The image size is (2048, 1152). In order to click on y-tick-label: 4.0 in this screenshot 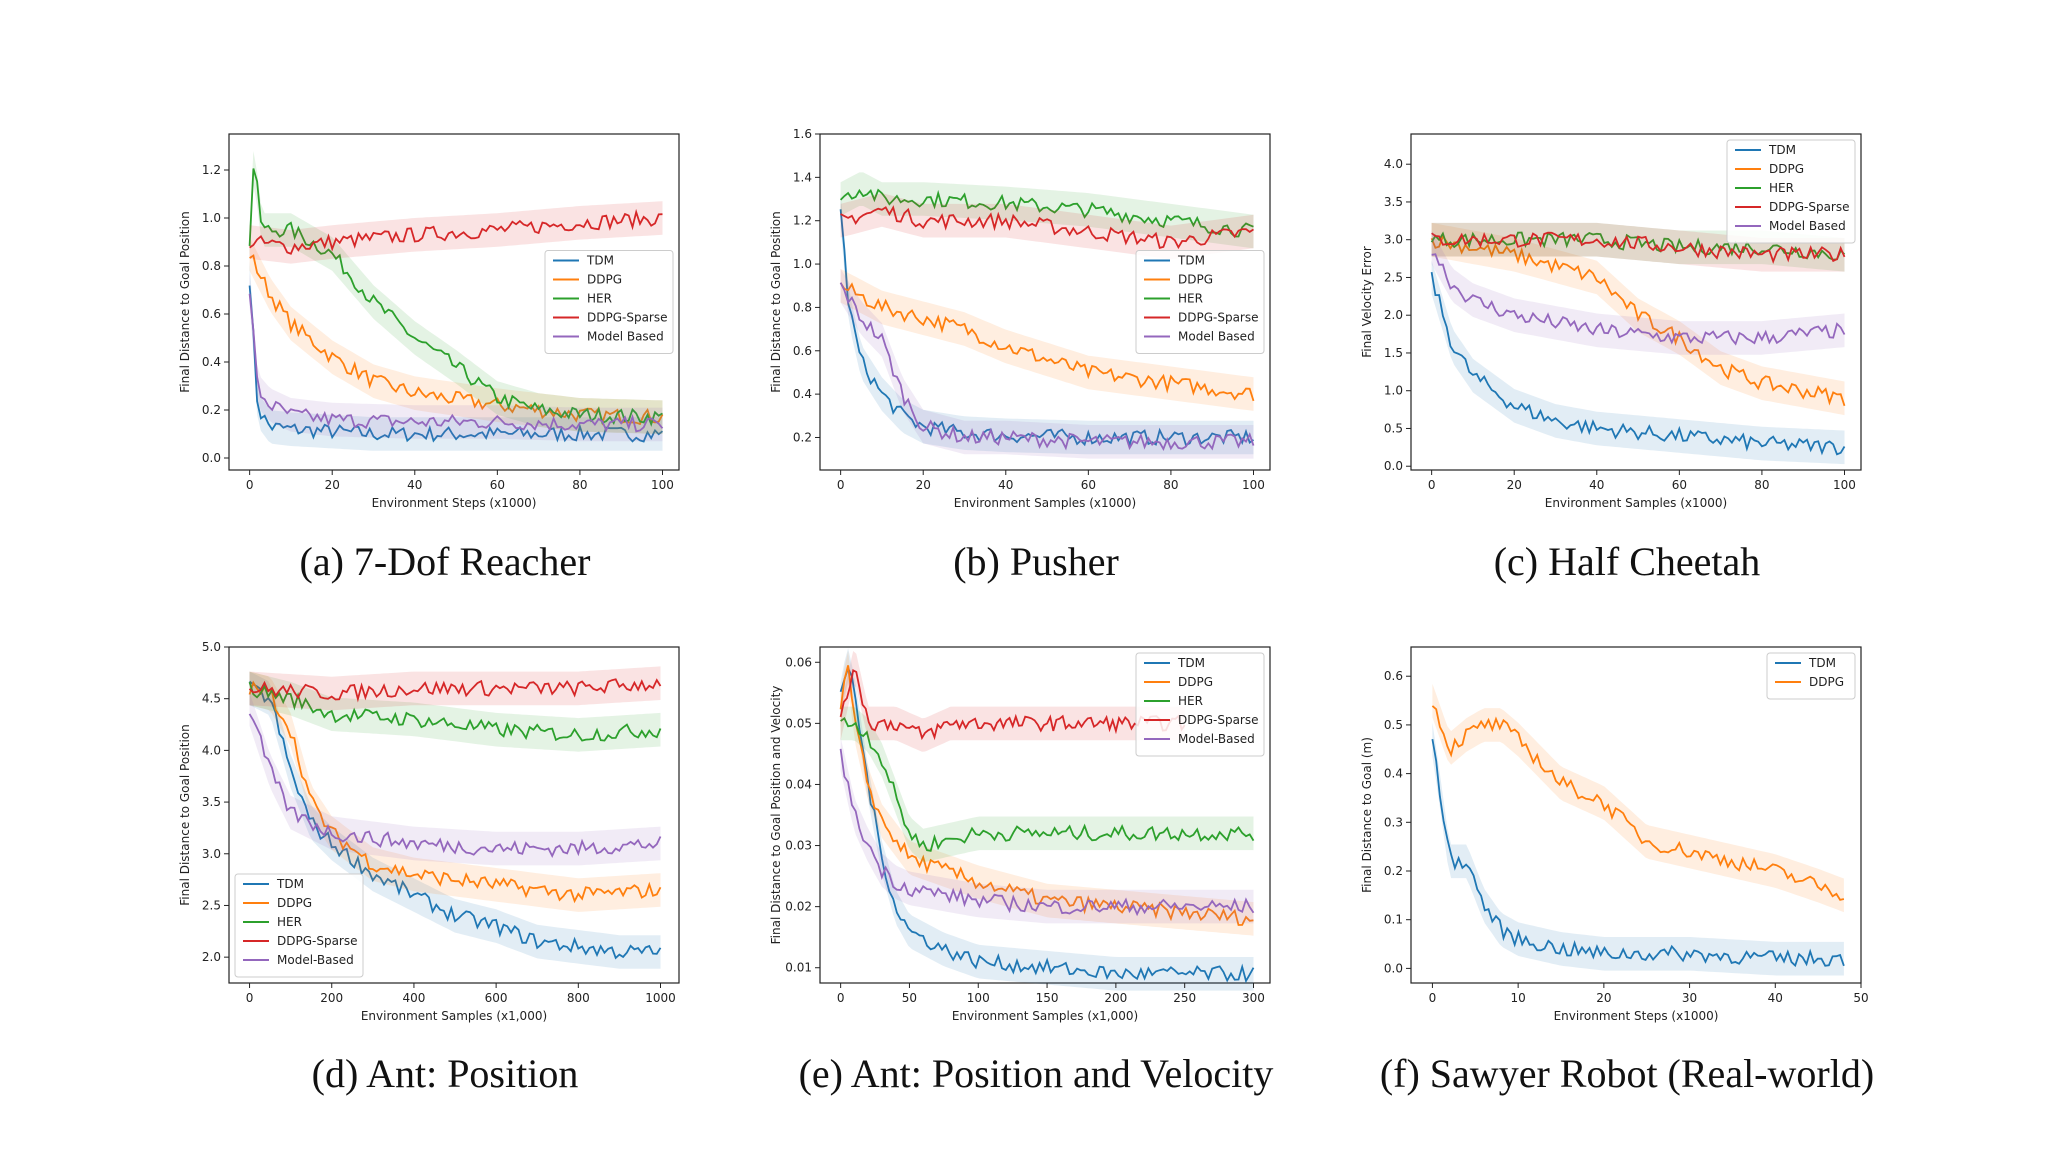, I will do `click(211, 750)`.